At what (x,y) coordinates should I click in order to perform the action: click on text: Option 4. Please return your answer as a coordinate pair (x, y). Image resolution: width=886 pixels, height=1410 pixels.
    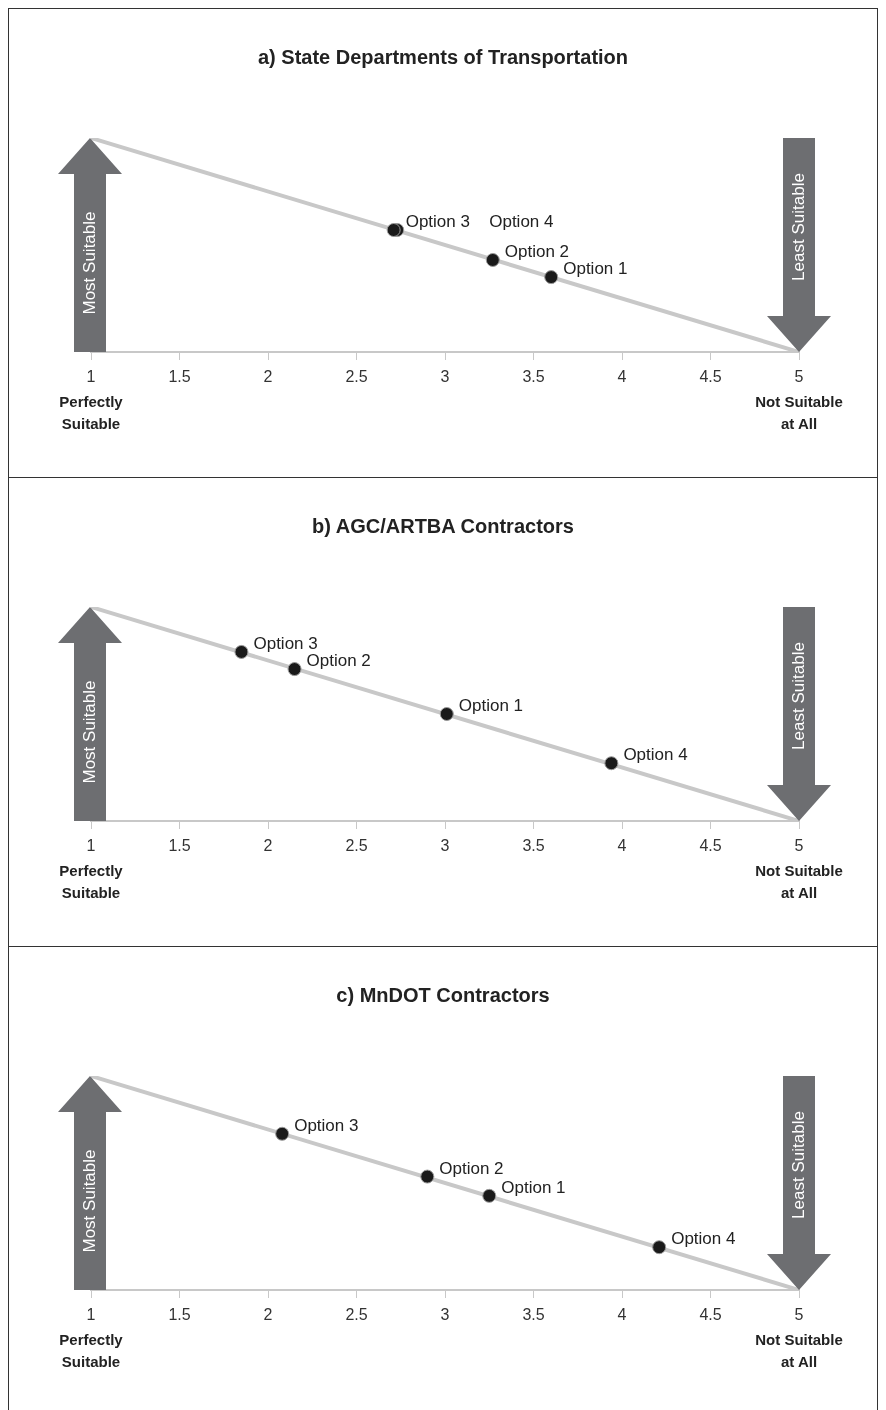
    Looking at the image, I should click on (521, 222).